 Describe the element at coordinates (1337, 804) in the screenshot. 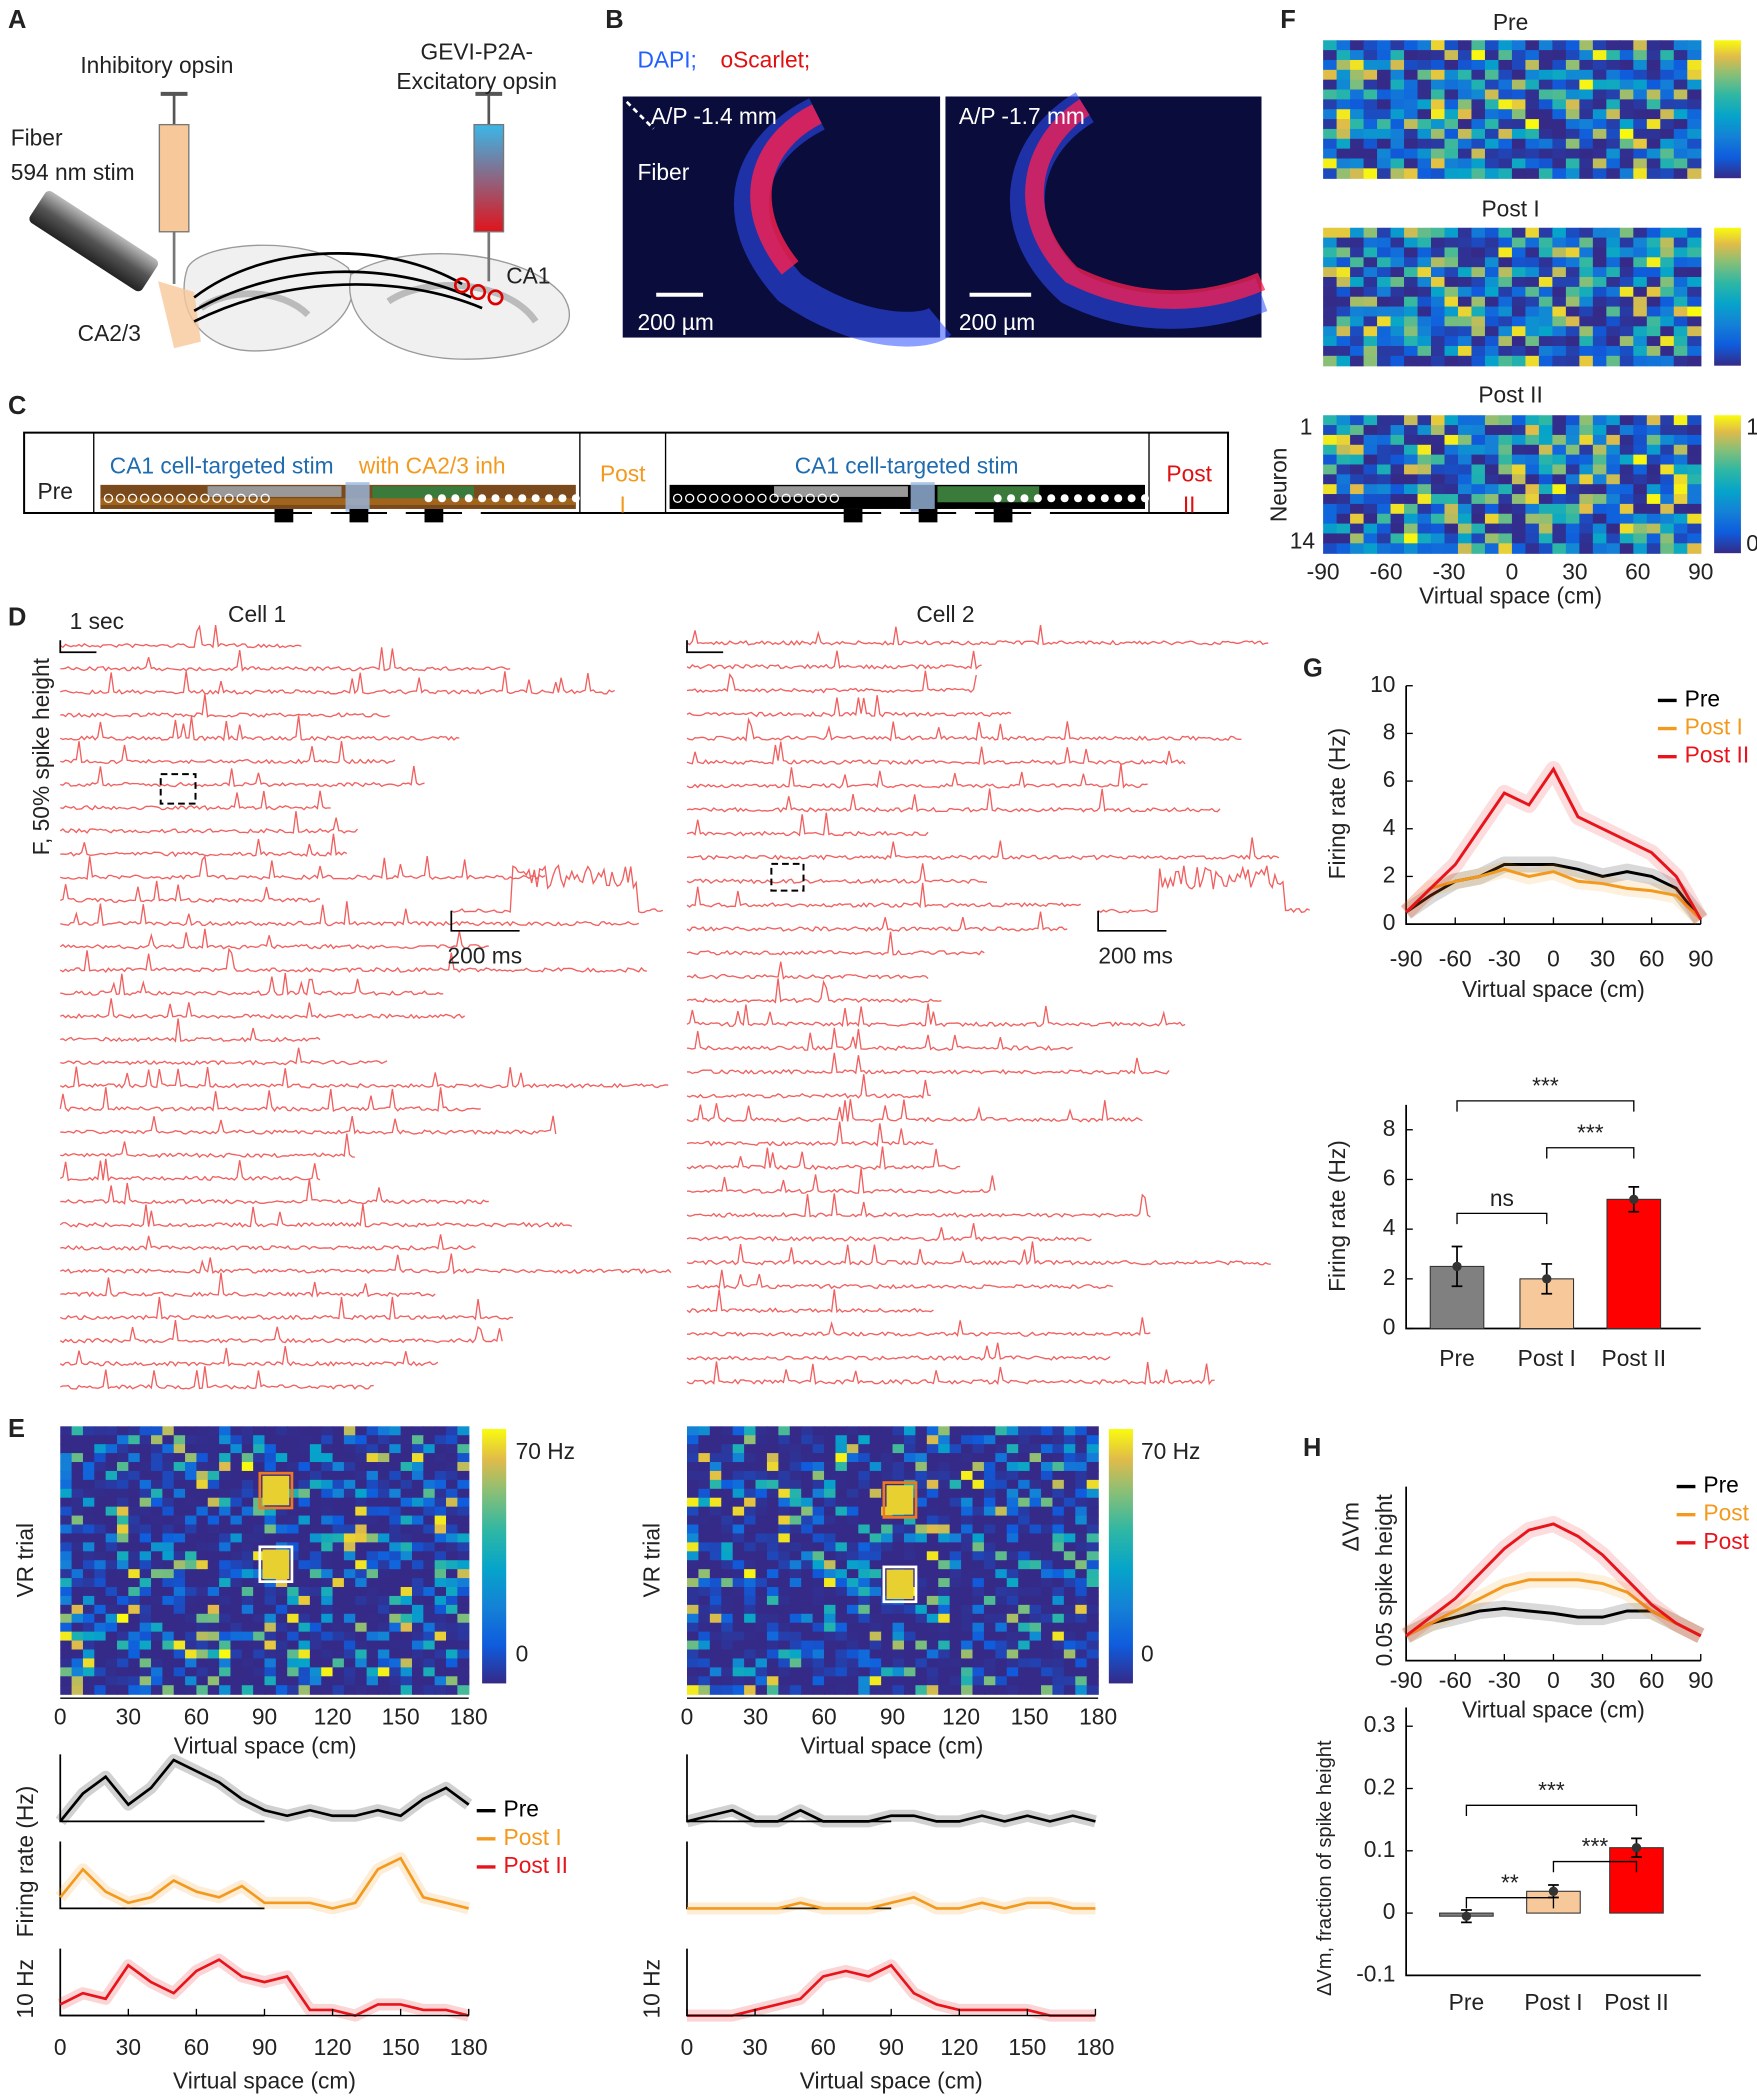

I see `axis-label: Firing rate (Hz)` at that location.